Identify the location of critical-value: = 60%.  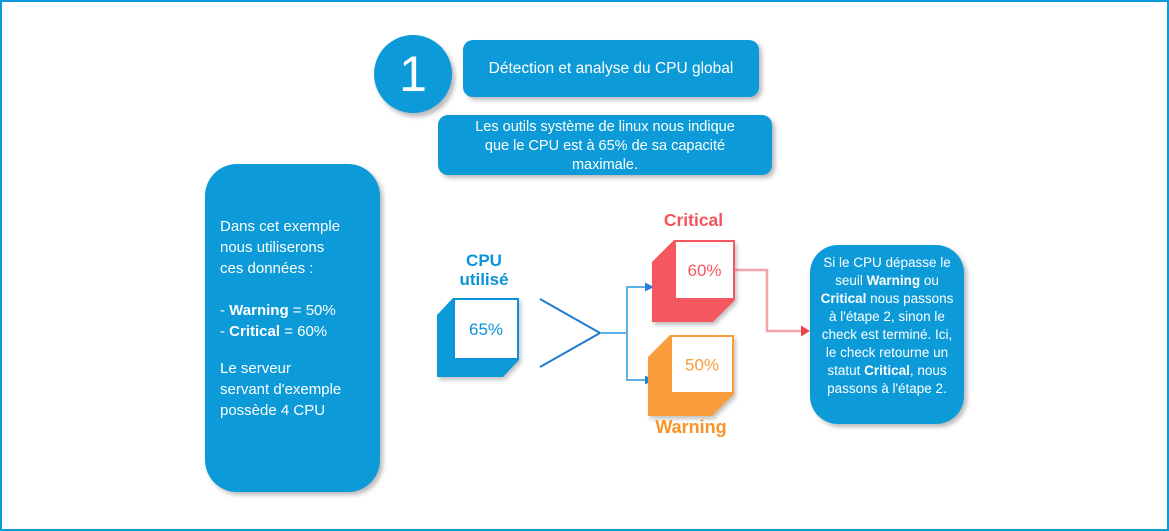
(304, 331).